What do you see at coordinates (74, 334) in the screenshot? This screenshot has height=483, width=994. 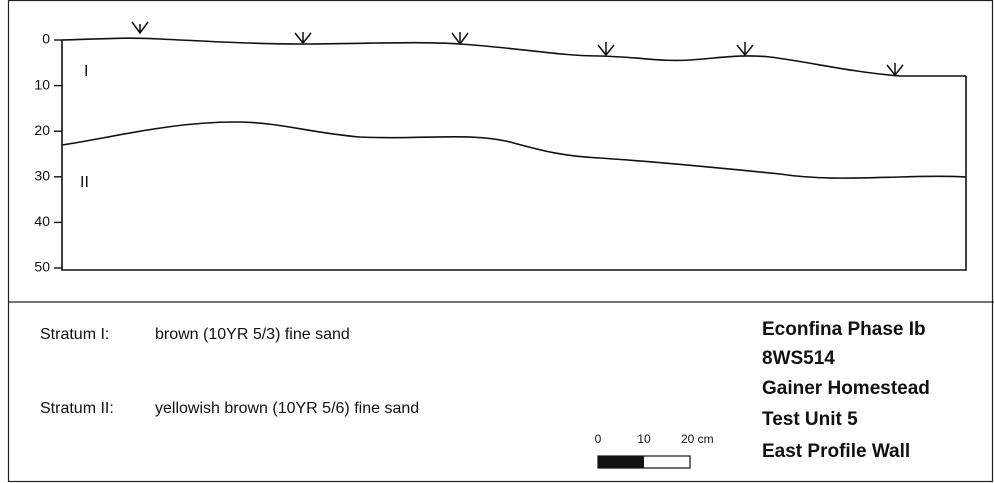 I see `legend-label: Stratum I:` at bounding box center [74, 334].